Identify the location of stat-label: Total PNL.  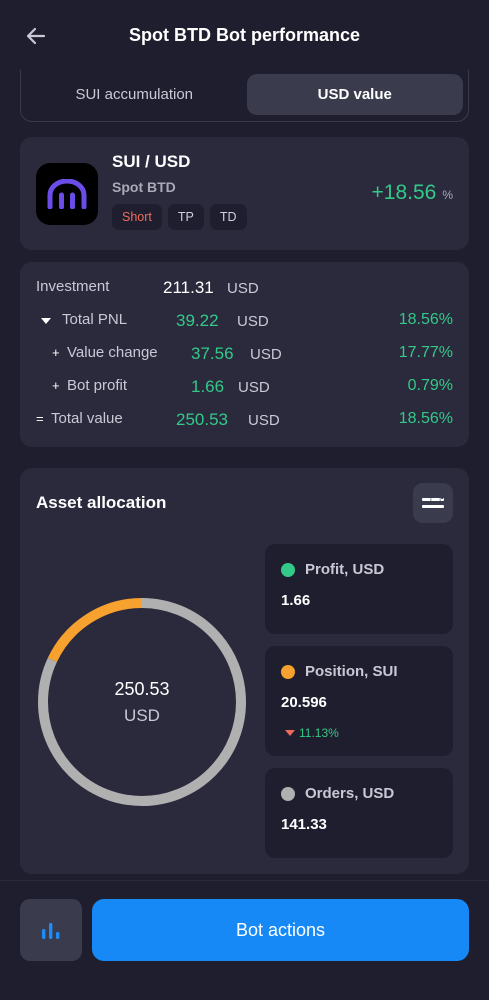
(95, 319).